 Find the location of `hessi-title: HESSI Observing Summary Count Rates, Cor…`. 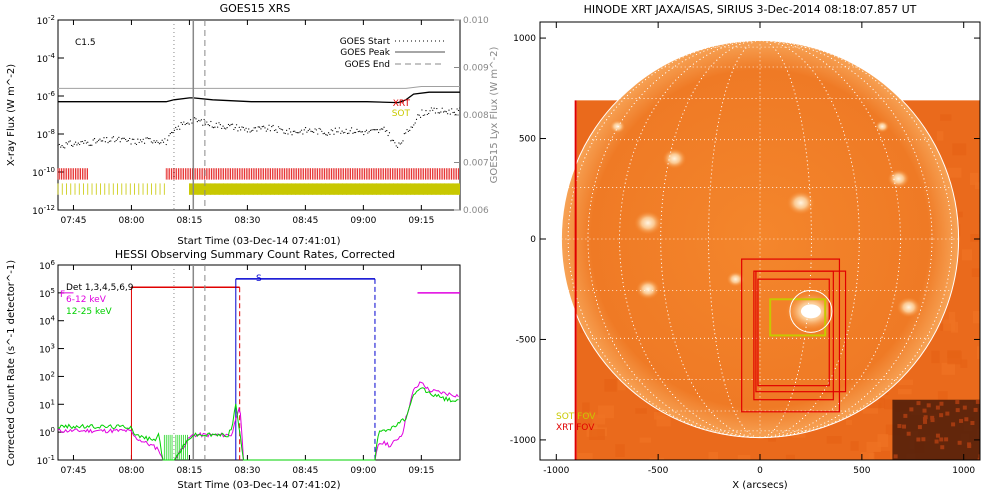

hessi-title: HESSI Observing Summary Count Rates, Cor… is located at coordinates (255, 254).